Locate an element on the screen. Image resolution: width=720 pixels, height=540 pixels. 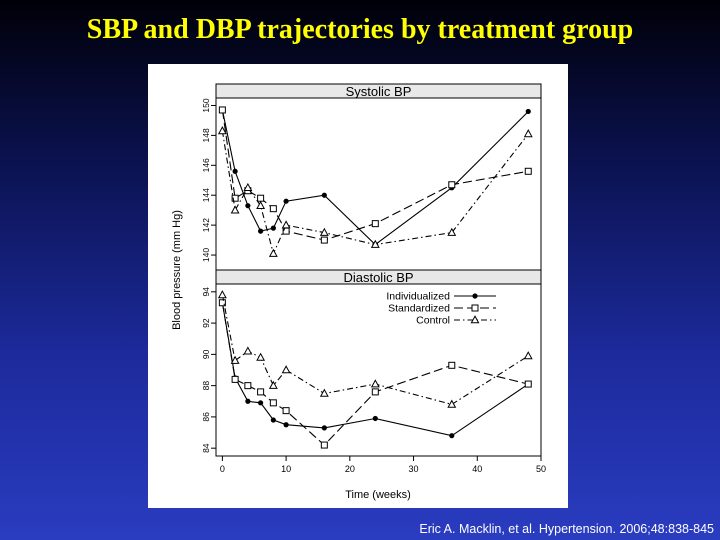
systolic-series-line-individualized is located at coordinates (375, 177).